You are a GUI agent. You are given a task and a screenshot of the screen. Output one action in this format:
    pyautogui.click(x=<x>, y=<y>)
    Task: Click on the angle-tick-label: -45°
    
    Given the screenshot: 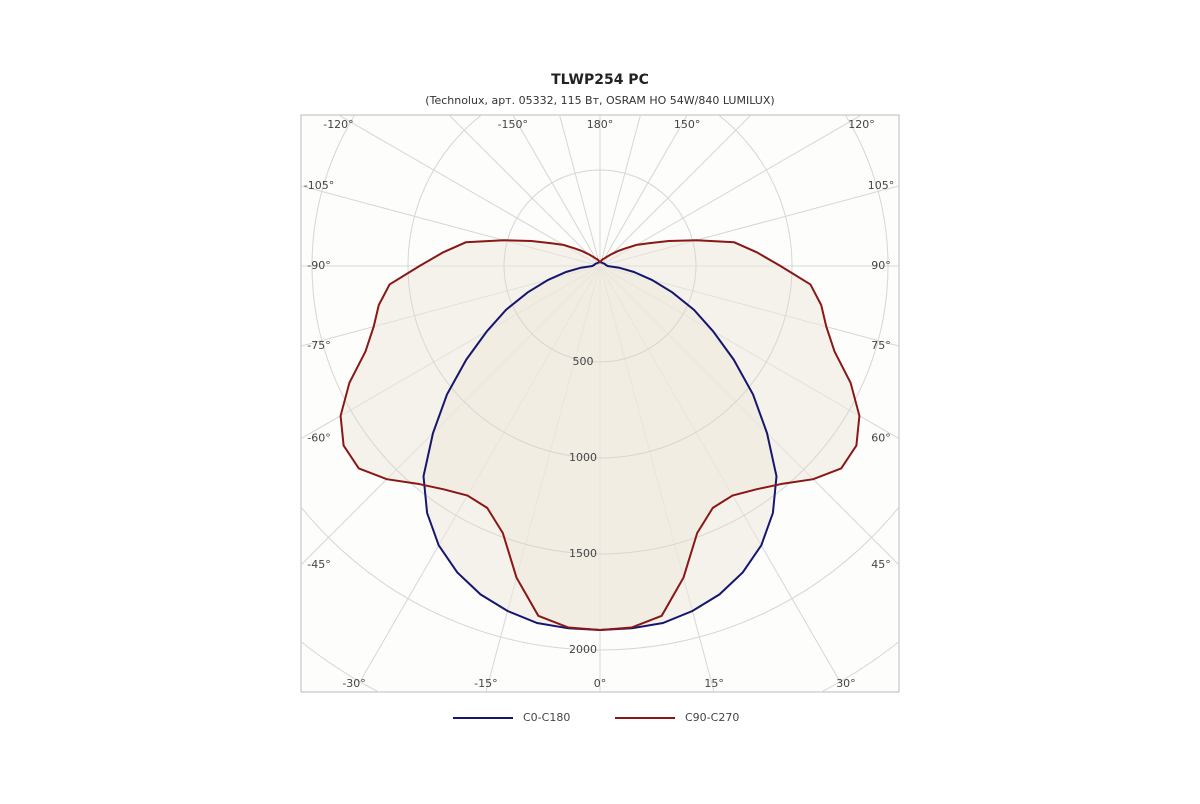 What is the action you would take?
    pyautogui.click(x=318, y=564)
    